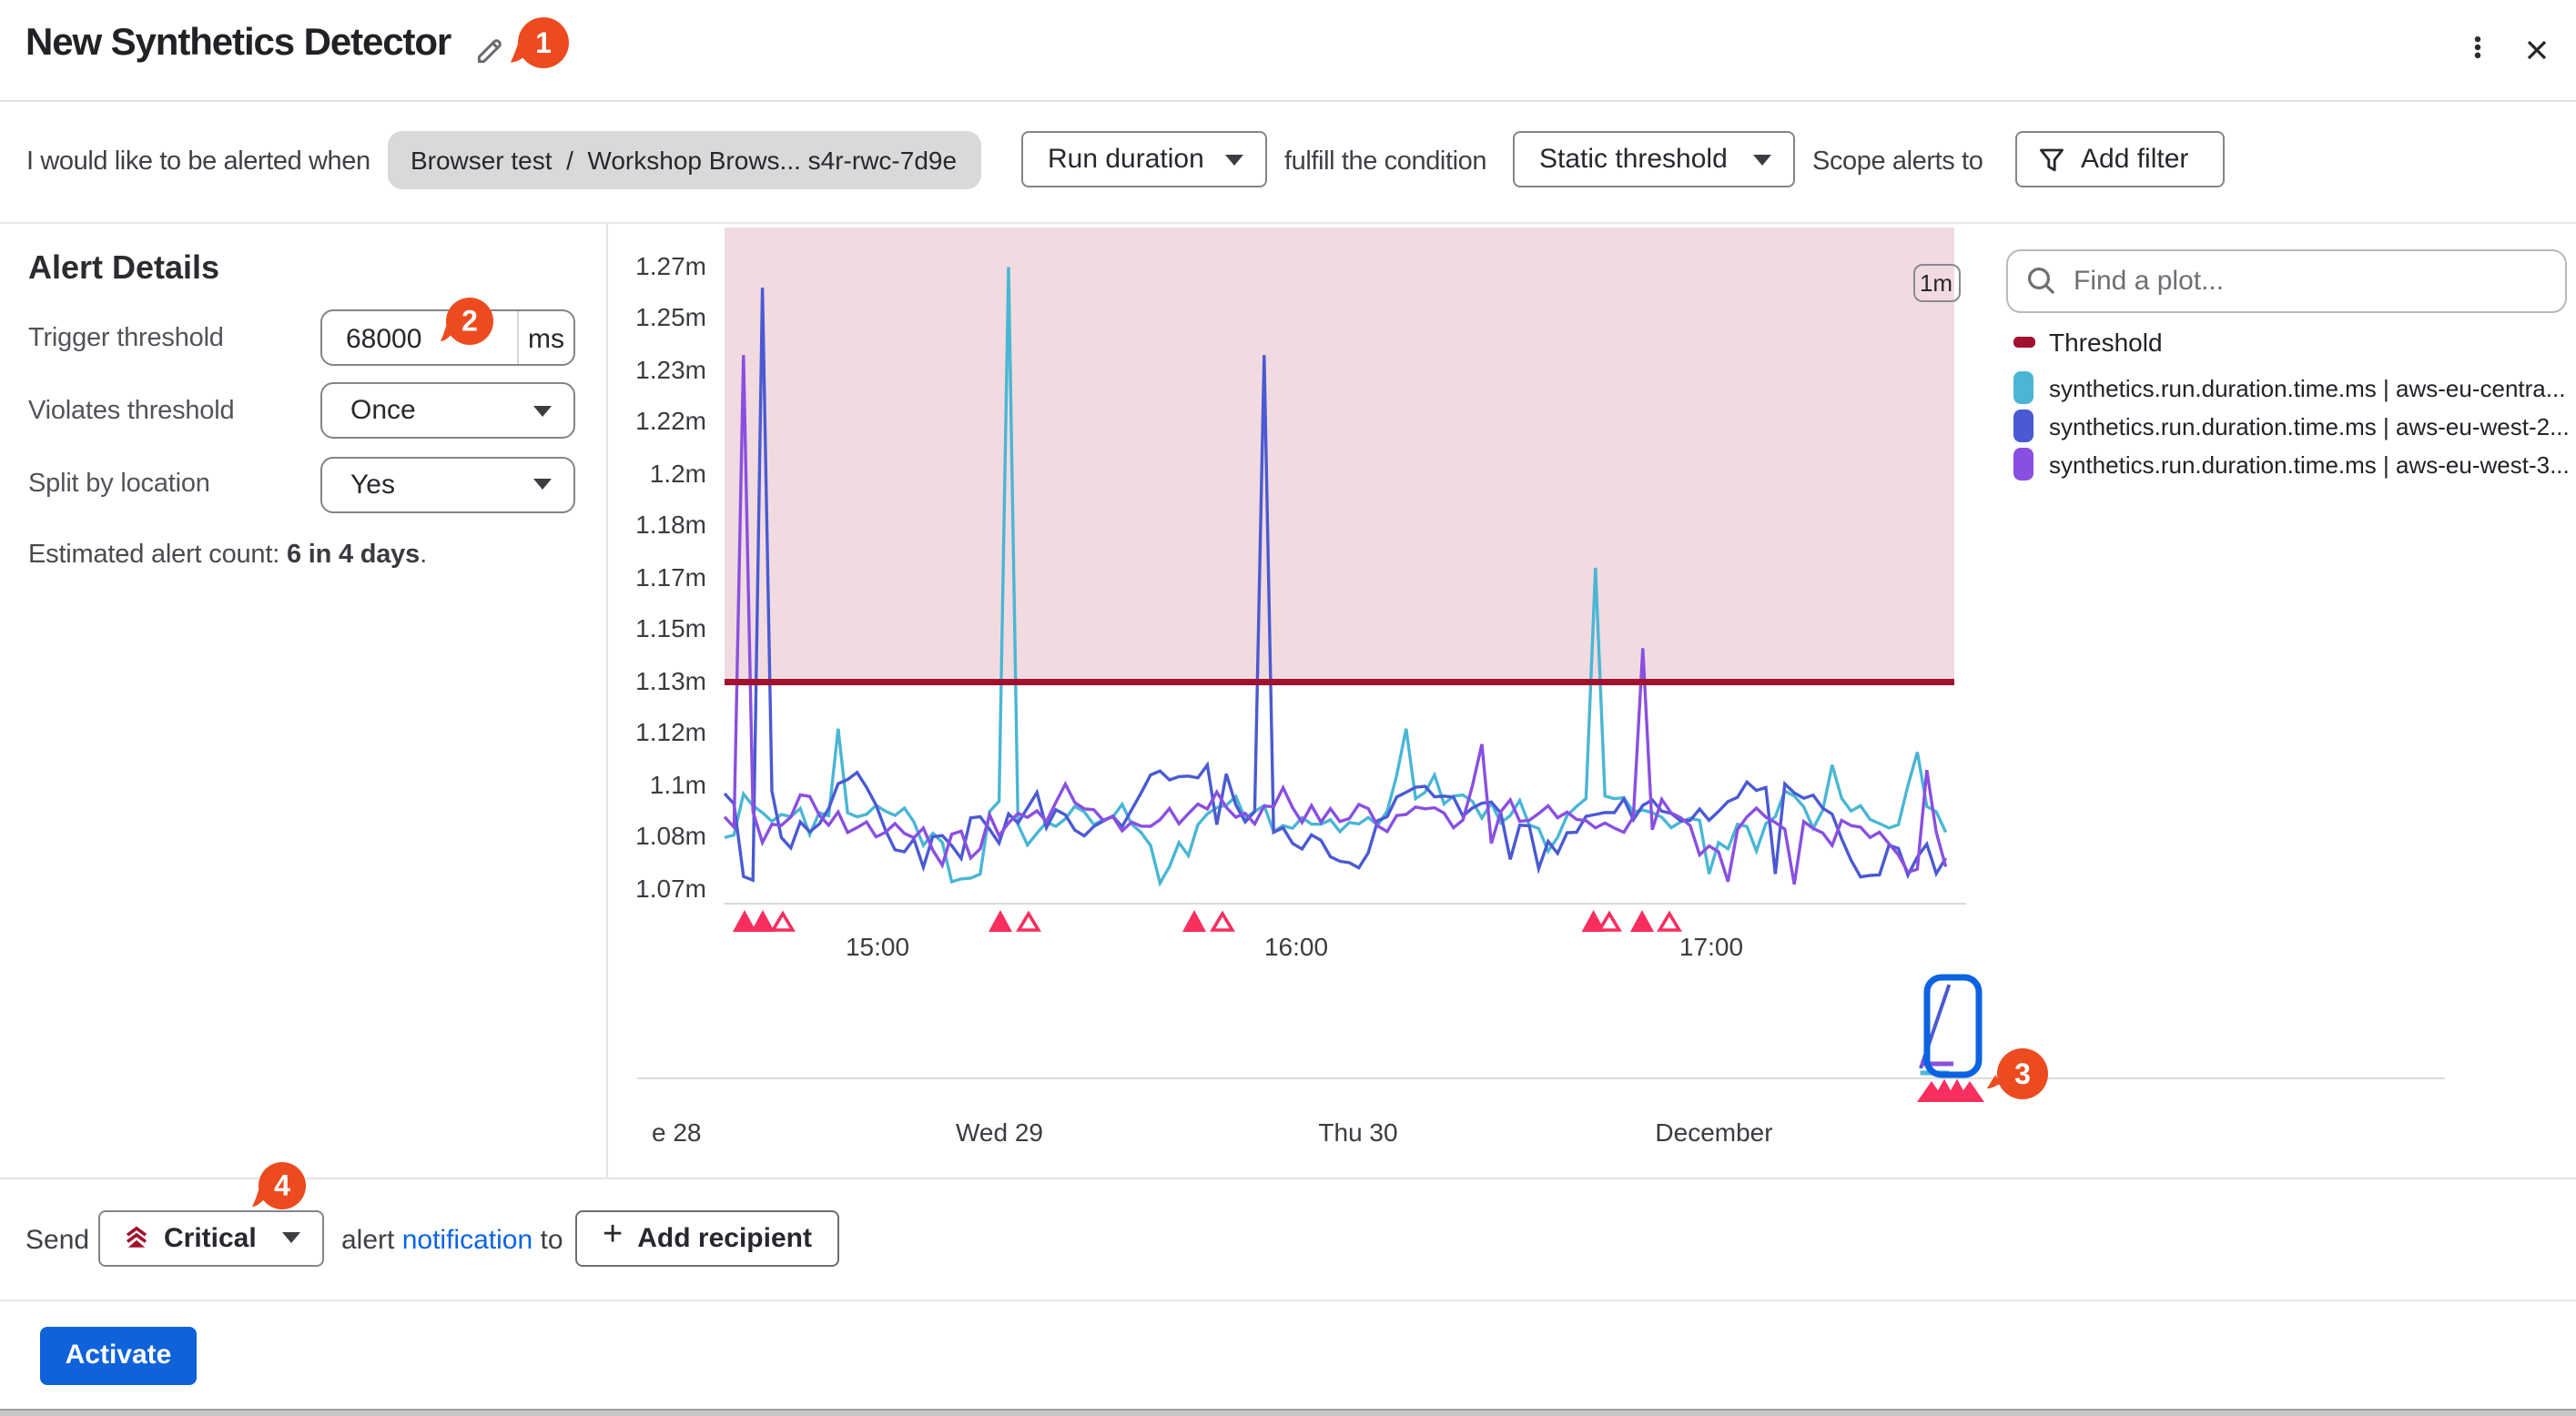 This screenshot has height=1416, width=2576. What do you see at coordinates (2022, 1073) in the screenshot?
I see `svg-text: 3` at bounding box center [2022, 1073].